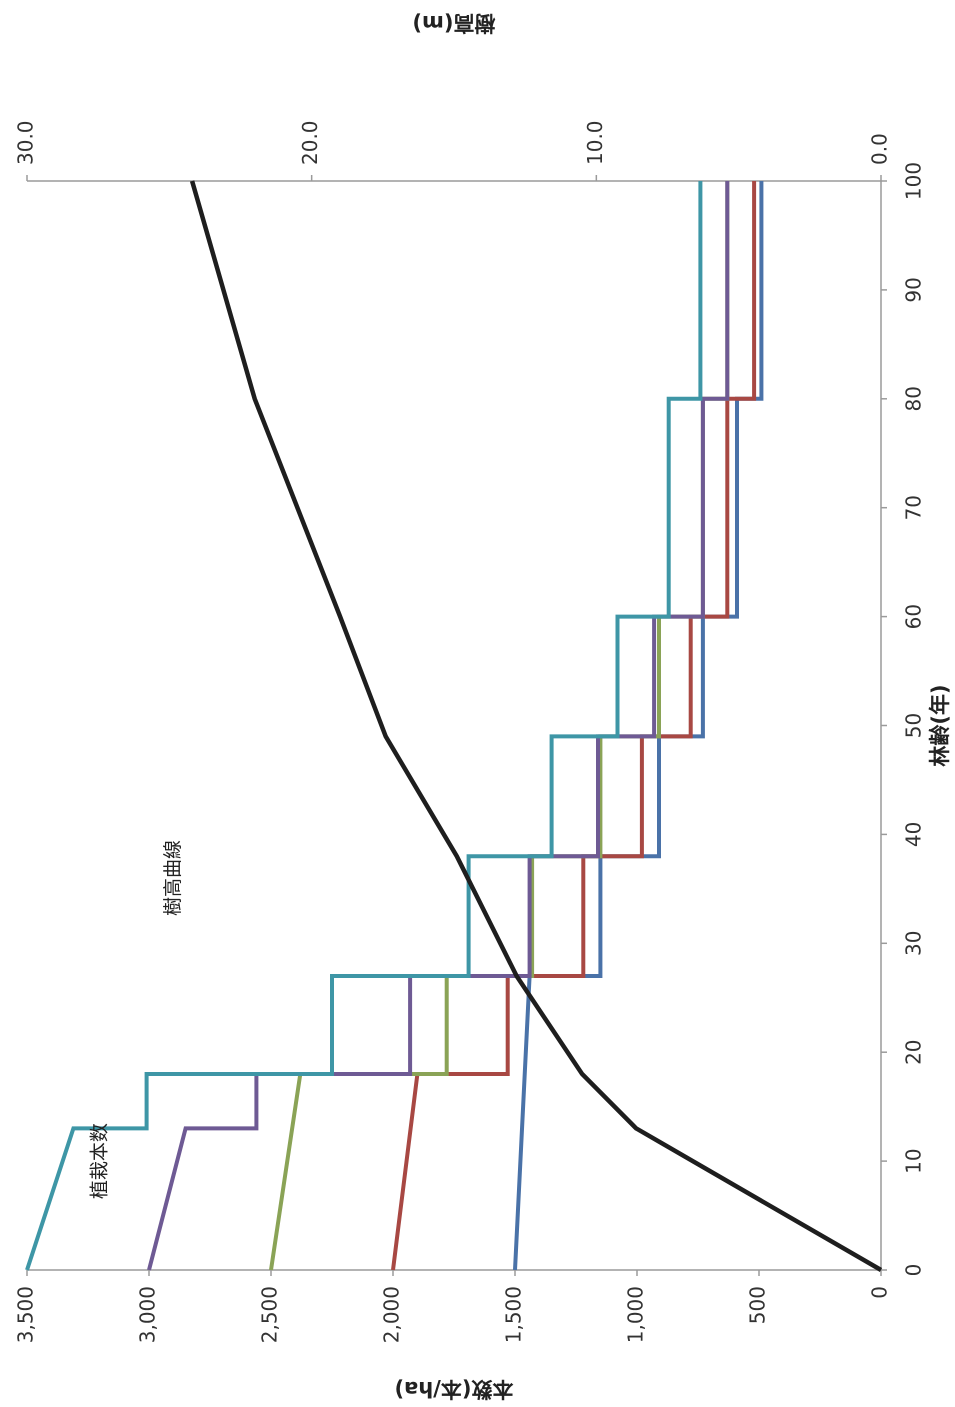 The width and height of the screenshot is (955, 1407). I want to click on y-axis-title: 本数(本/ha), so click(454, 1389).